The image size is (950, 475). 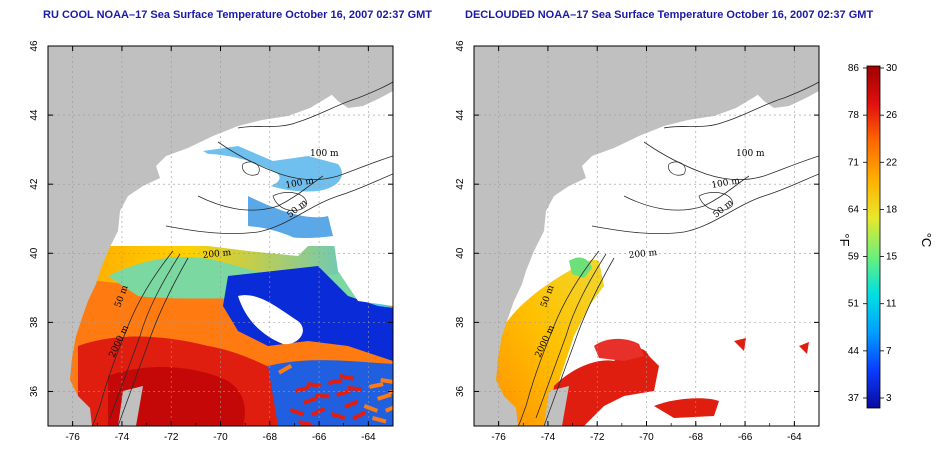 What do you see at coordinates (580, 267) in the screenshot?
I see `cool-patch` at bounding box center [580, 267].